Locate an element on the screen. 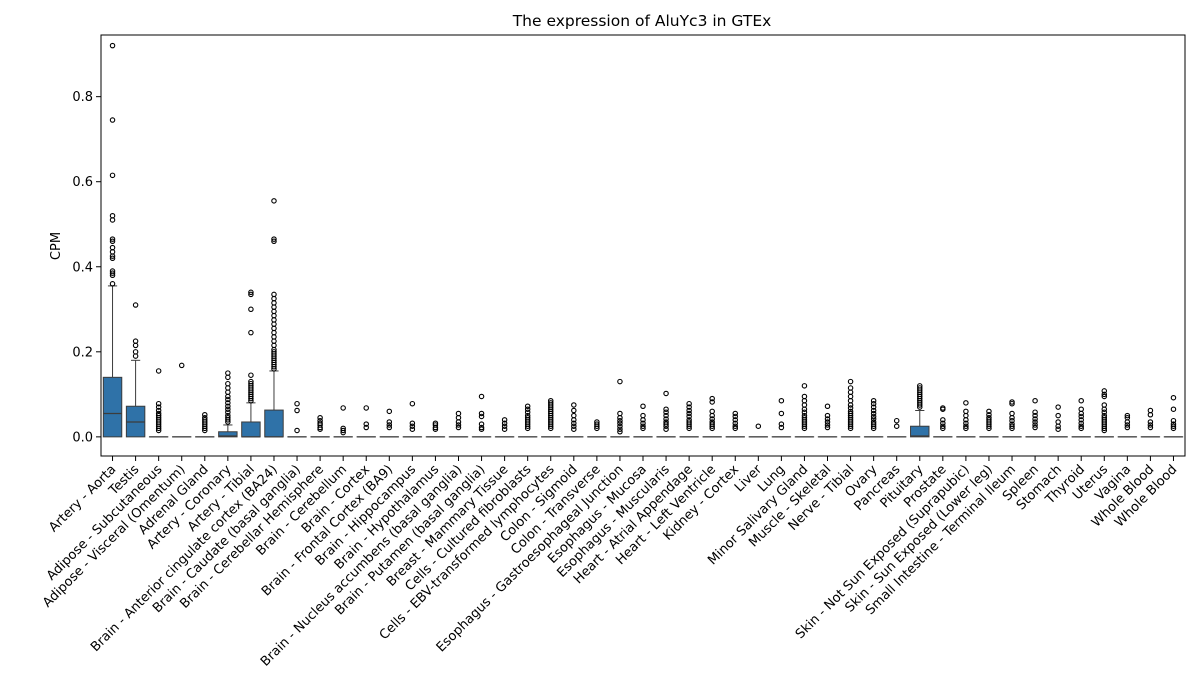 This screenshot has width=1200, height=700. y-axis-label: CPM is located at coordinates (56, 246).